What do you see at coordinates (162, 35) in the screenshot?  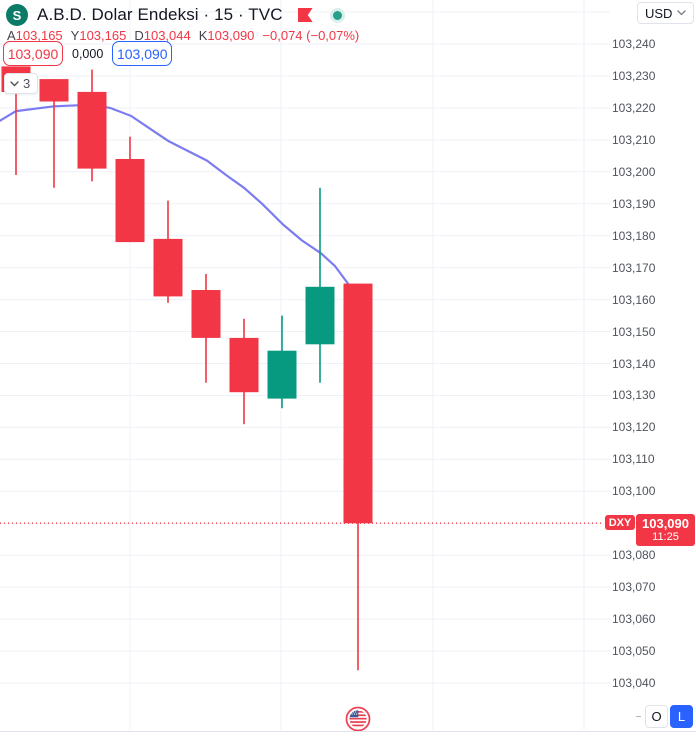 I see `low-value: D103,044` at bounding box center [162, 35].